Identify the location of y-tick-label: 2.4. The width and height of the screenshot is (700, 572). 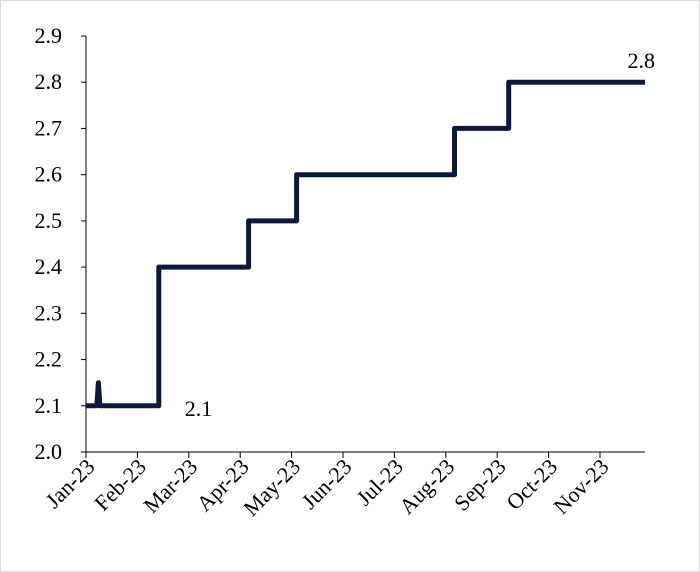
(49, 266).